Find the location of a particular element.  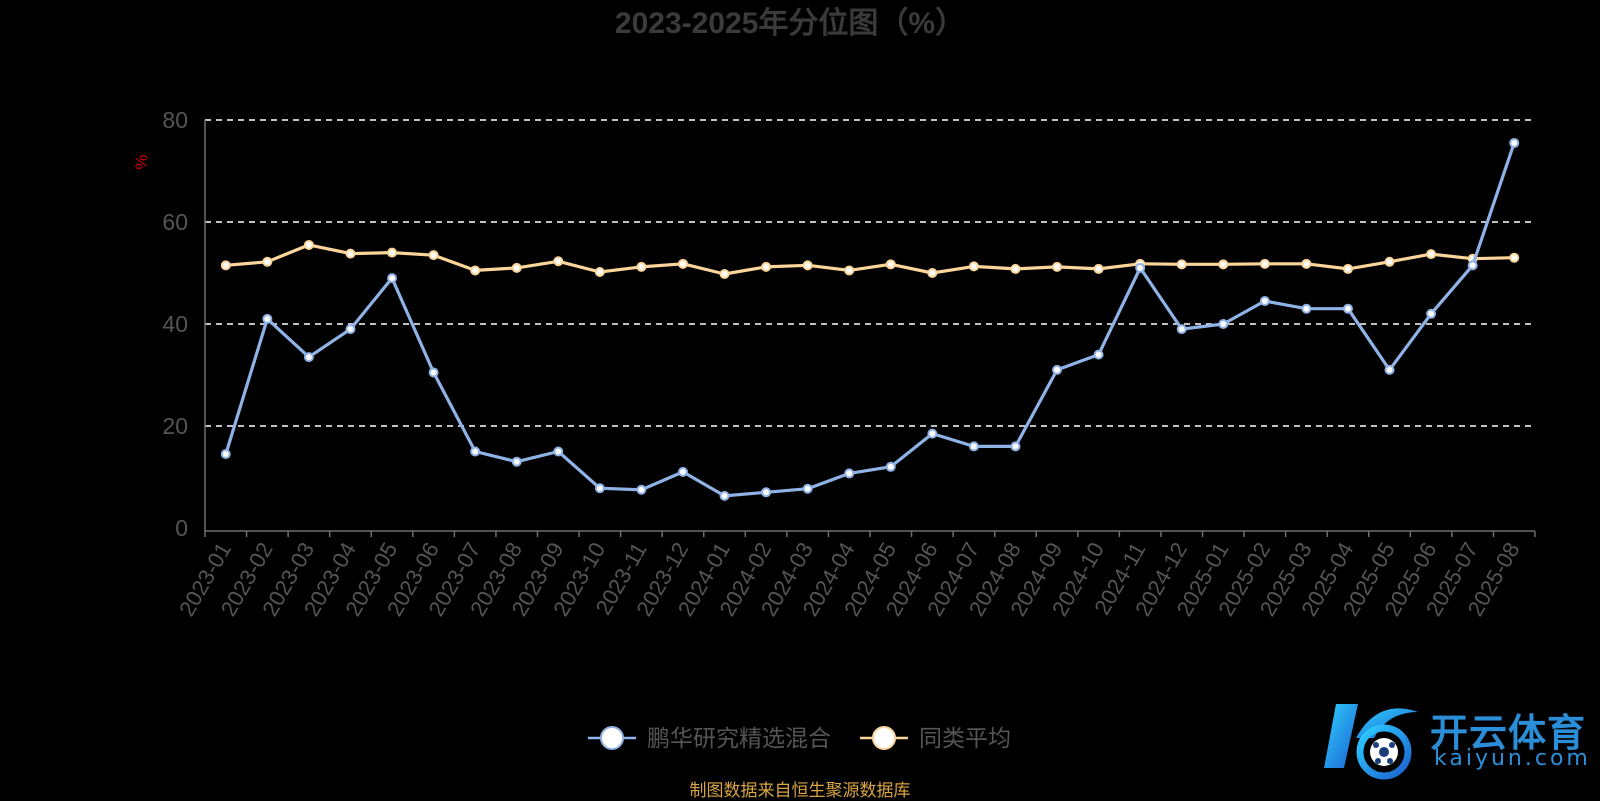

legend-item-category-average: 同类平均 is located at coordinates (935, 738).